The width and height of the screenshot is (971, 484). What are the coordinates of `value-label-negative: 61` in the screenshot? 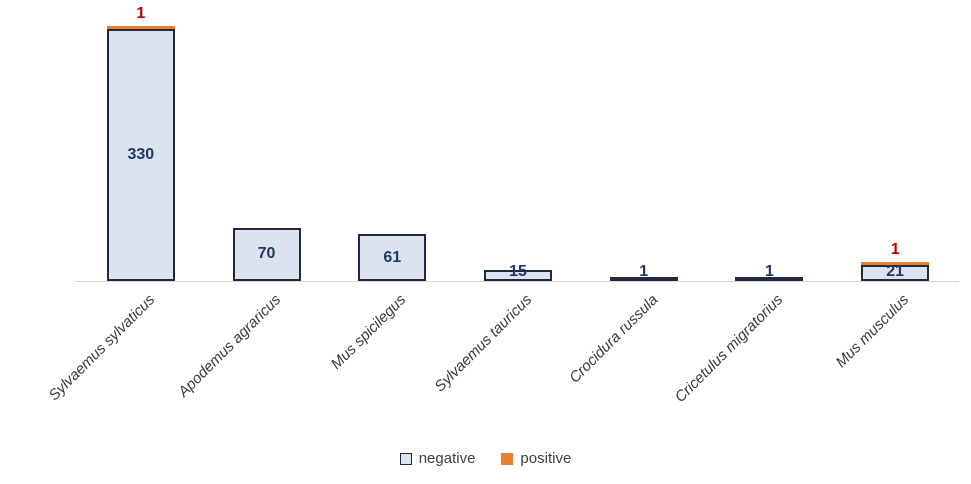 It's located at (392, 257).